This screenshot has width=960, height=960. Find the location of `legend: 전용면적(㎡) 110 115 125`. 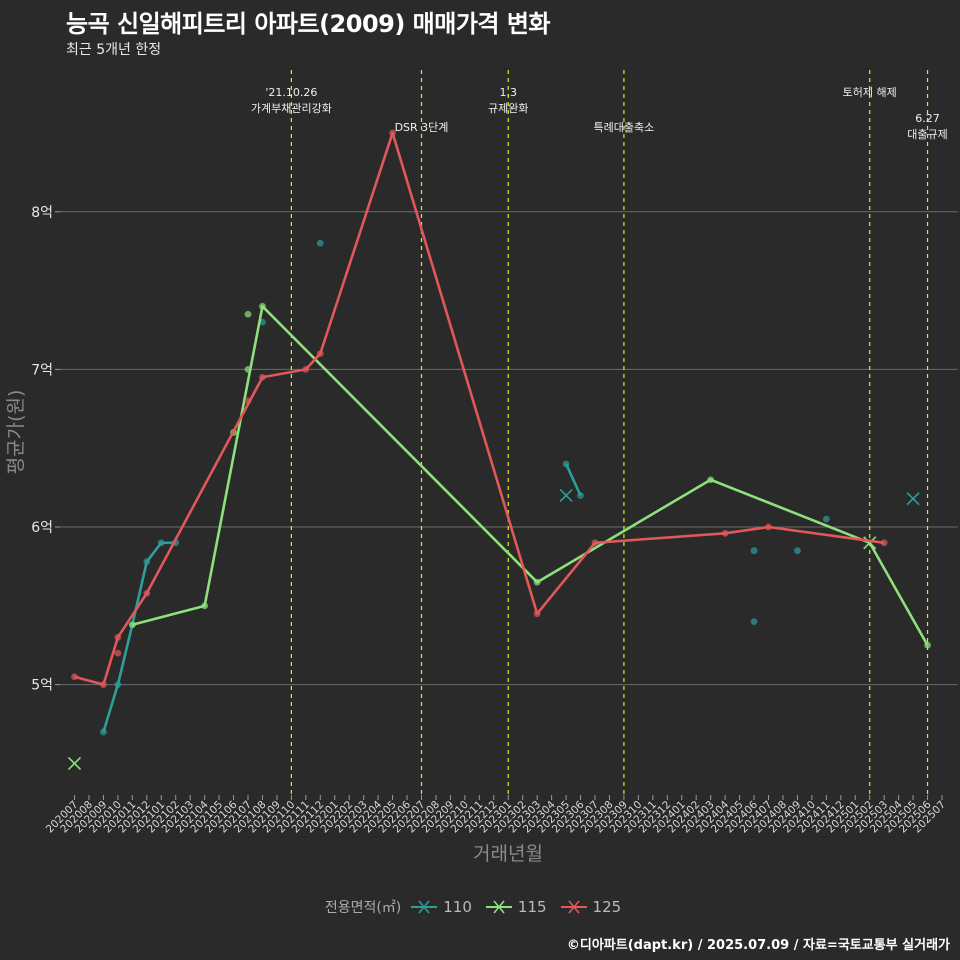

legend: 전용면적(㎡) 110 115 125 is located at coordinates (480, 907).